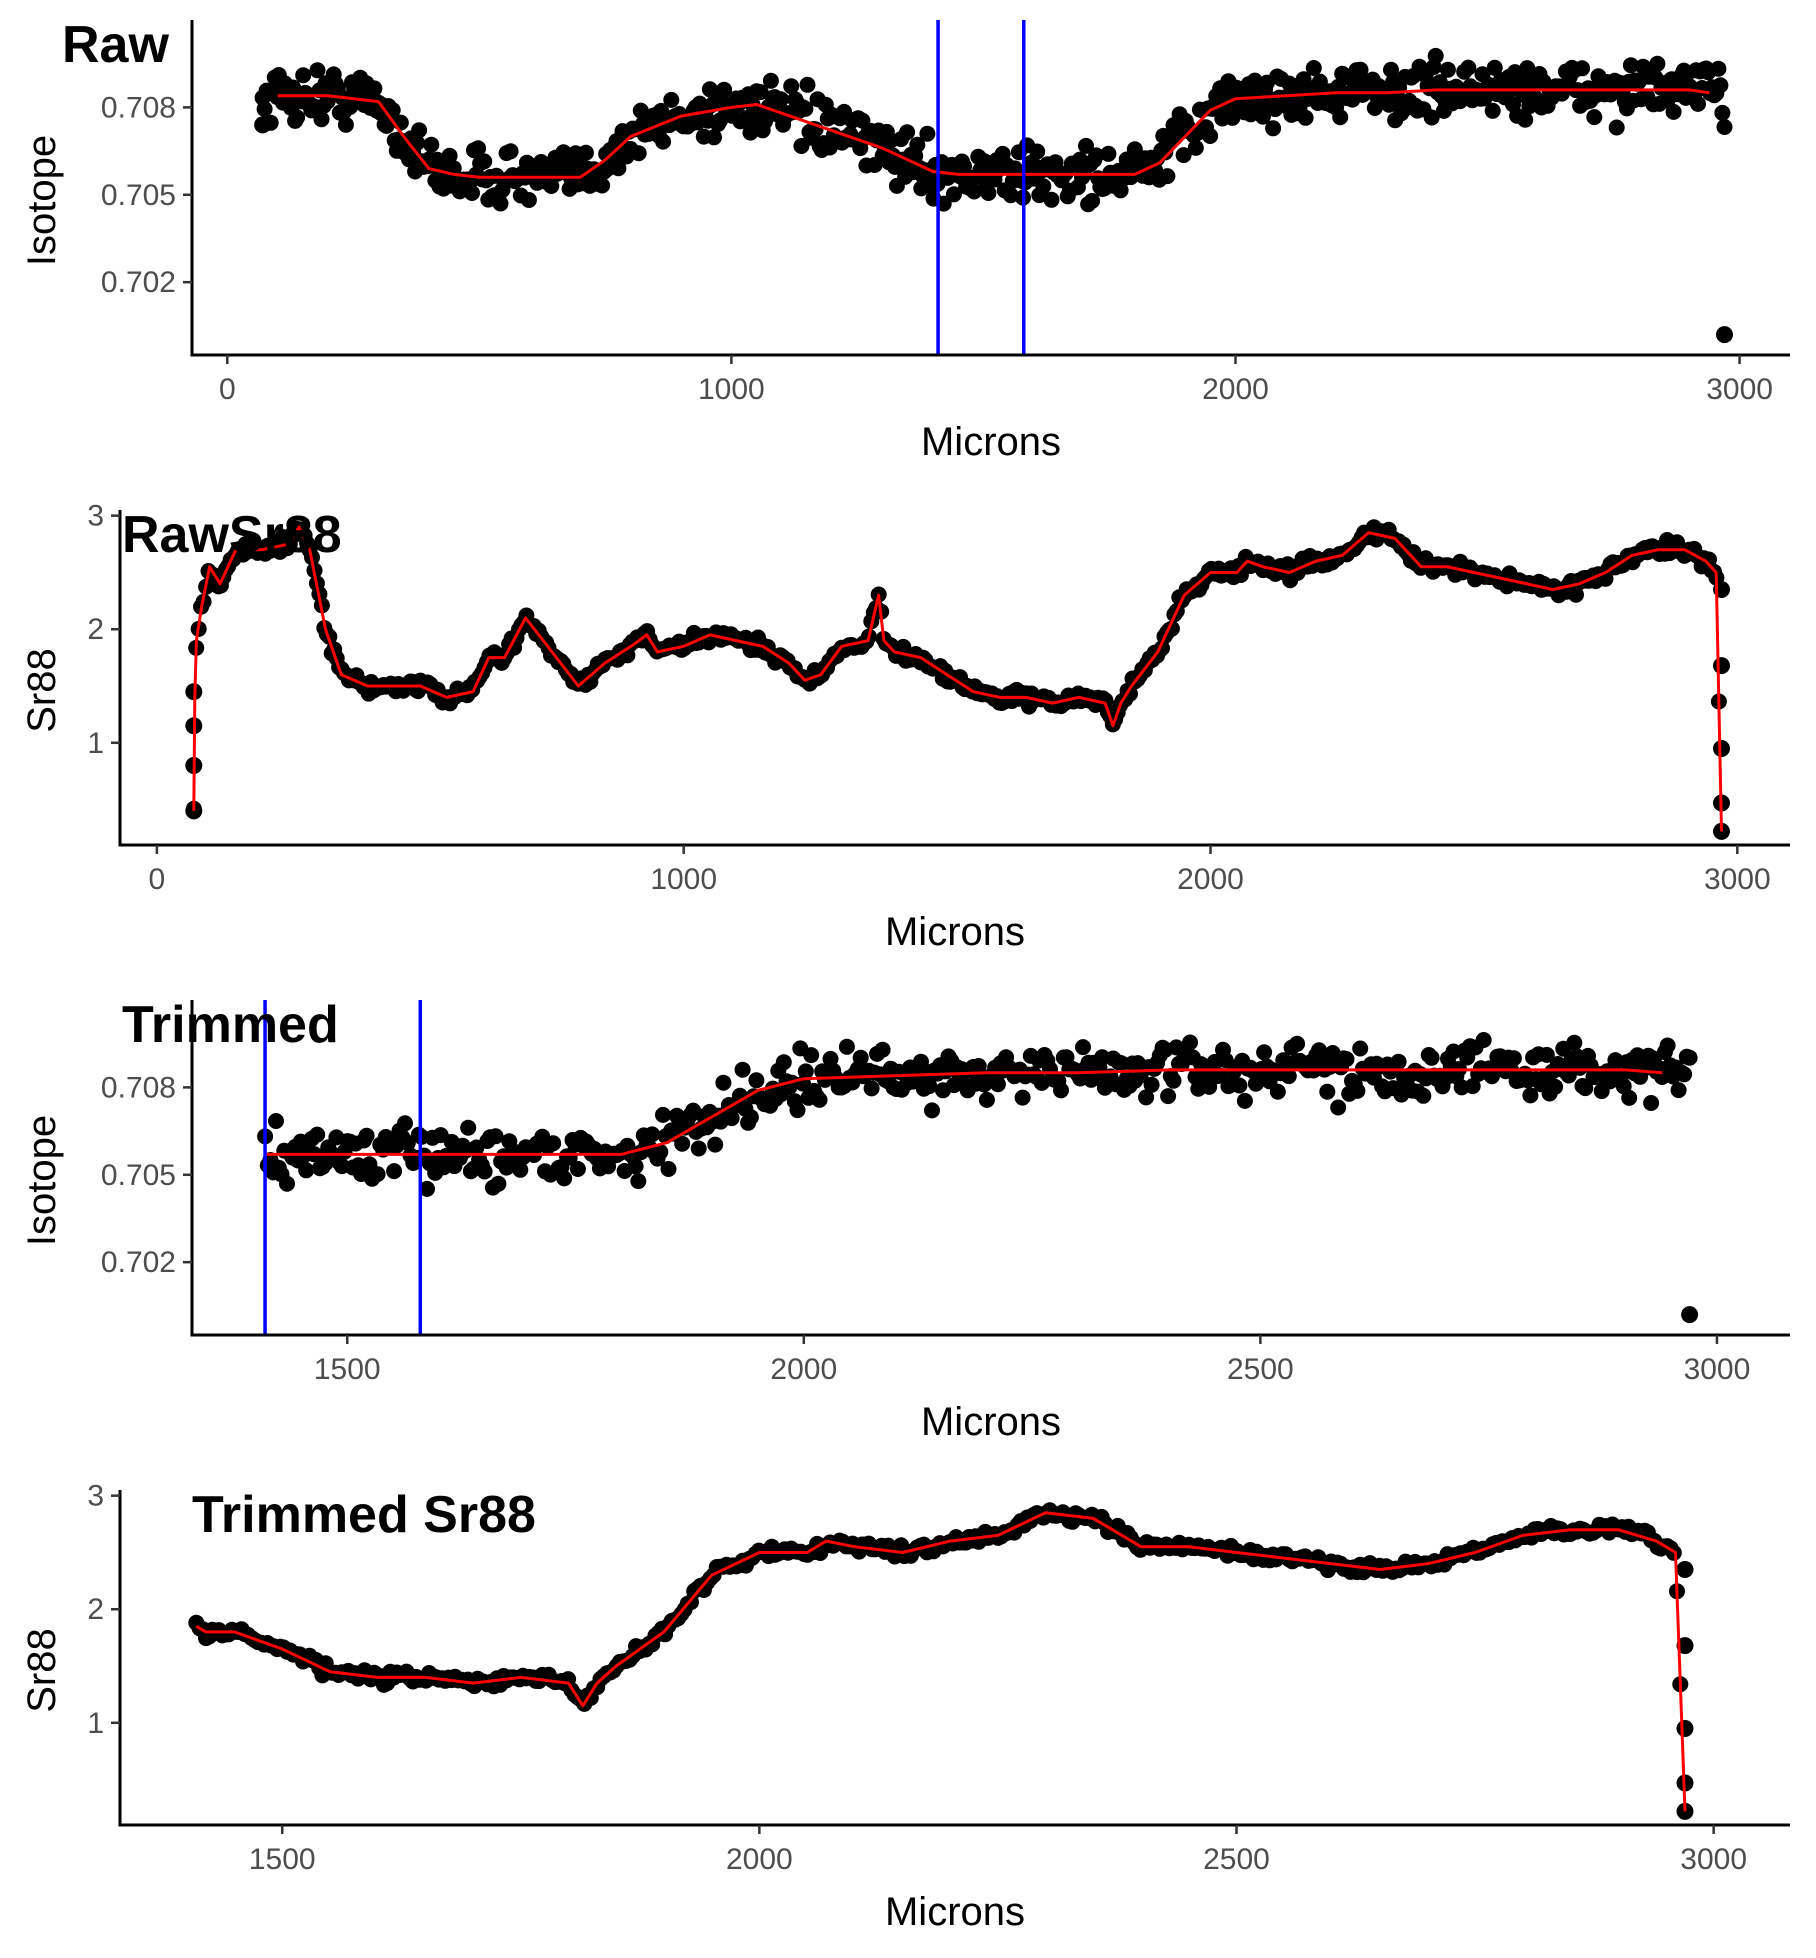 The height and width of the screenshot is (1958, 1816). I want to click on panel-title: Trimmed, so click(230, 1025).